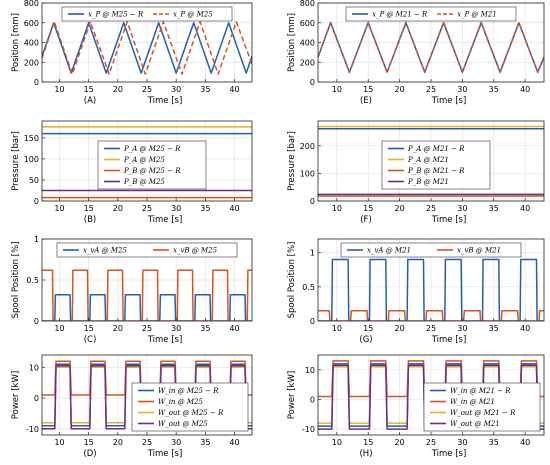  What do you see at coordinates (188, 391) in the screenshot?
I see `legend-entry: W_in @ M25 − R` at bounding box center [188, 391].